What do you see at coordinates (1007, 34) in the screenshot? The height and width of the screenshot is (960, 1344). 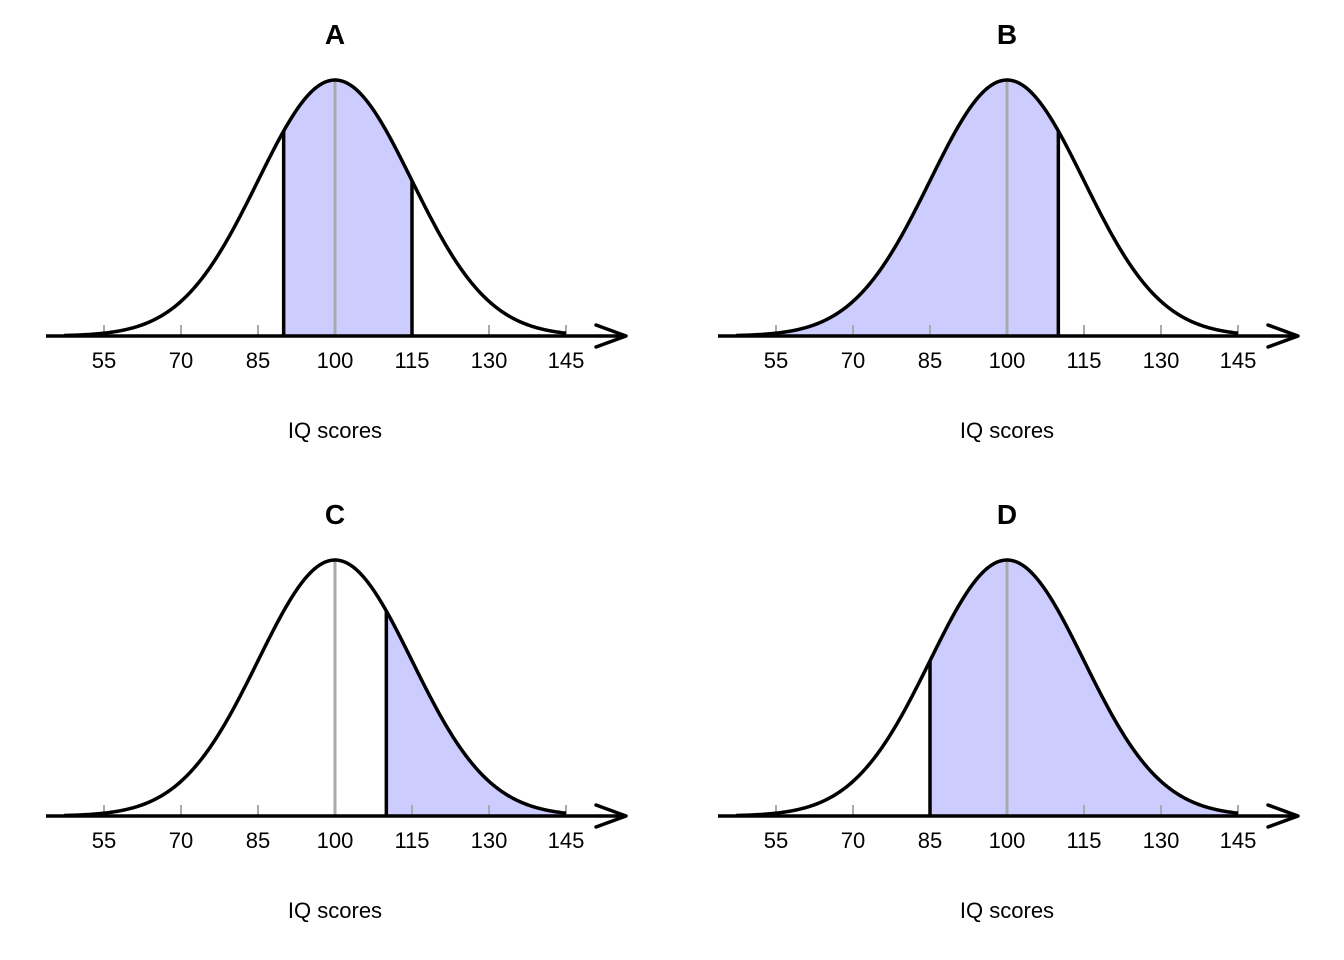 I see `panel-title-b: B` at bounding box center [1007, 34].